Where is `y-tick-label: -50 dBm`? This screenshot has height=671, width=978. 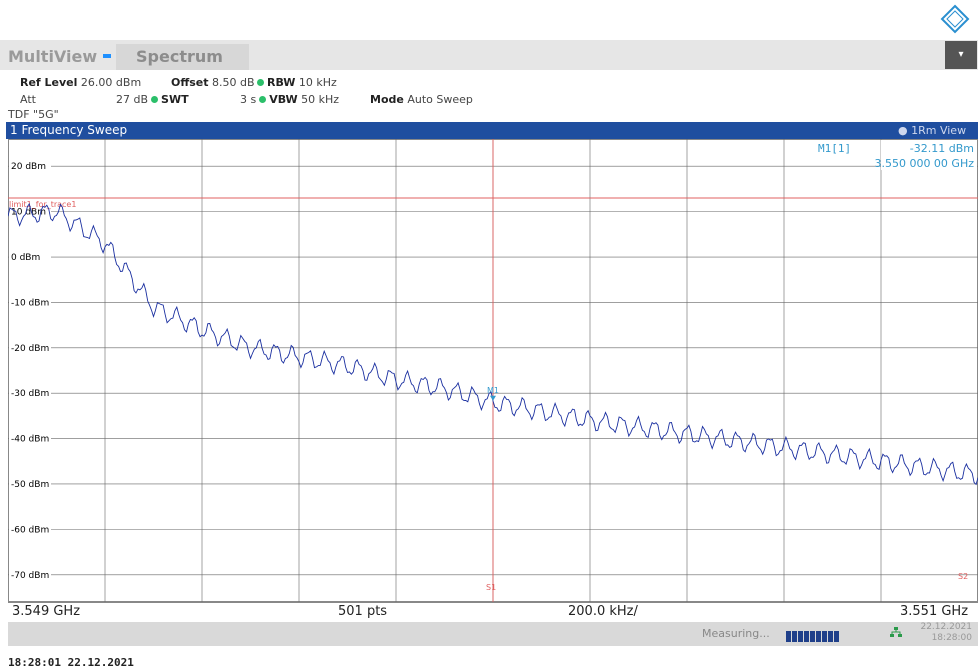 y-tick-label: -50 dBm is located at coordinates (30, 485).